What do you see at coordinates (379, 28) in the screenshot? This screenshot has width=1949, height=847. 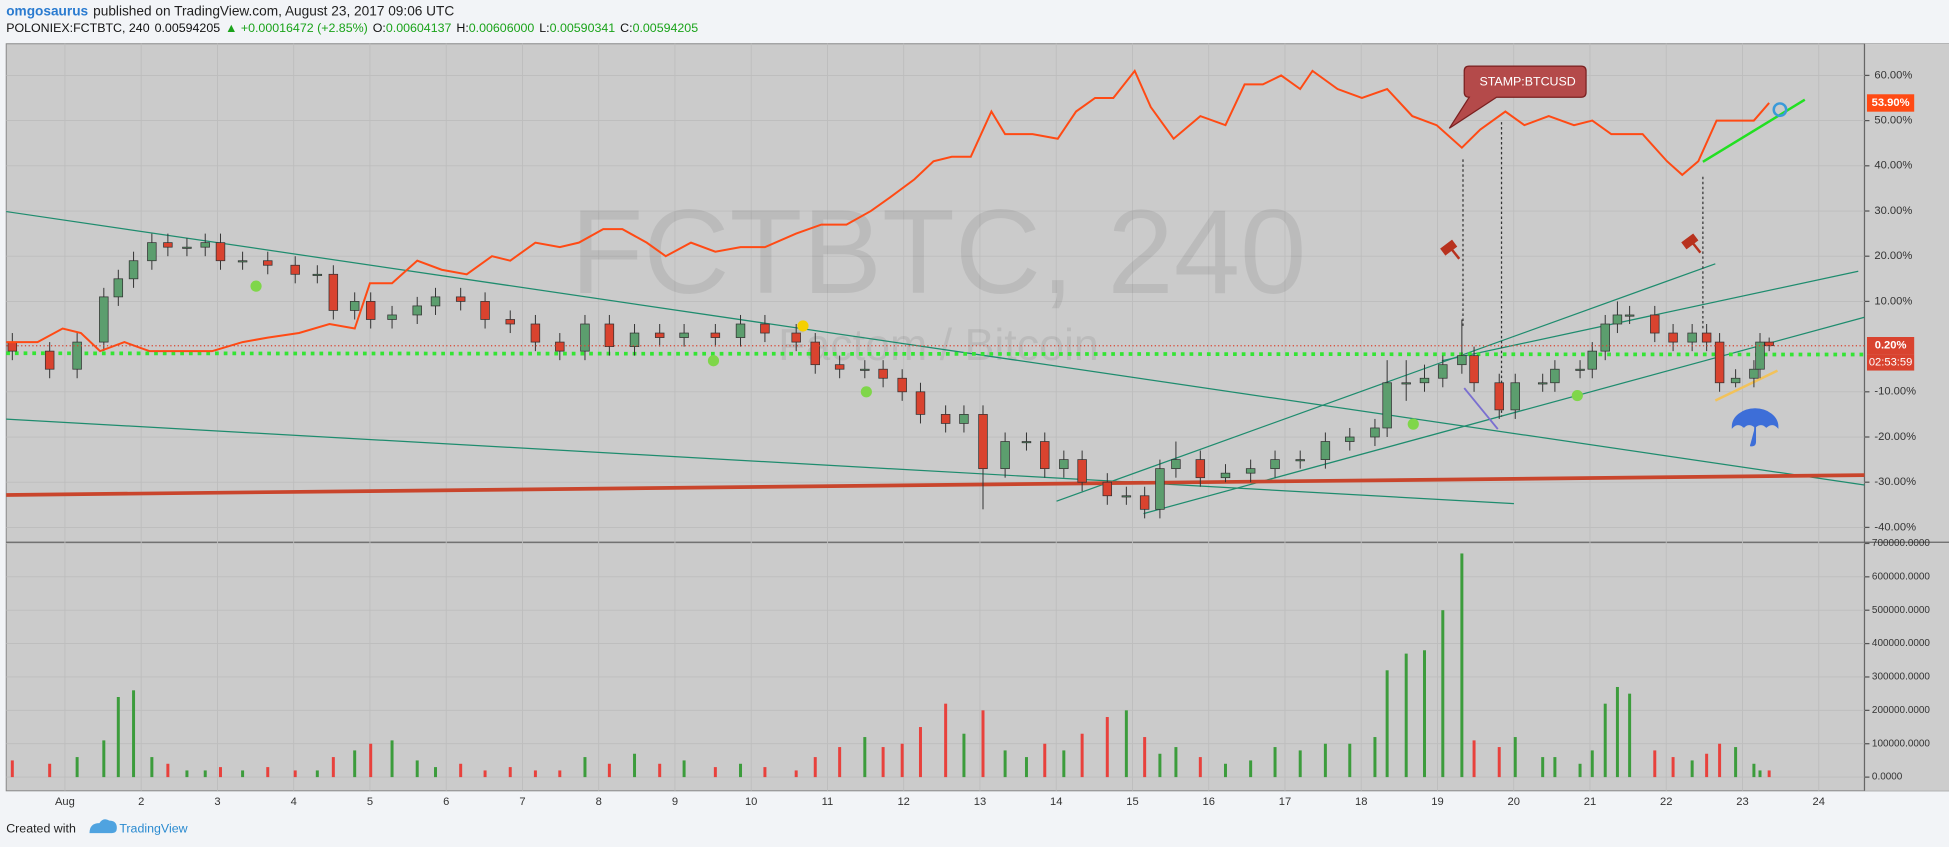 I see `open-label: O:` at bounding box center [379, 28].